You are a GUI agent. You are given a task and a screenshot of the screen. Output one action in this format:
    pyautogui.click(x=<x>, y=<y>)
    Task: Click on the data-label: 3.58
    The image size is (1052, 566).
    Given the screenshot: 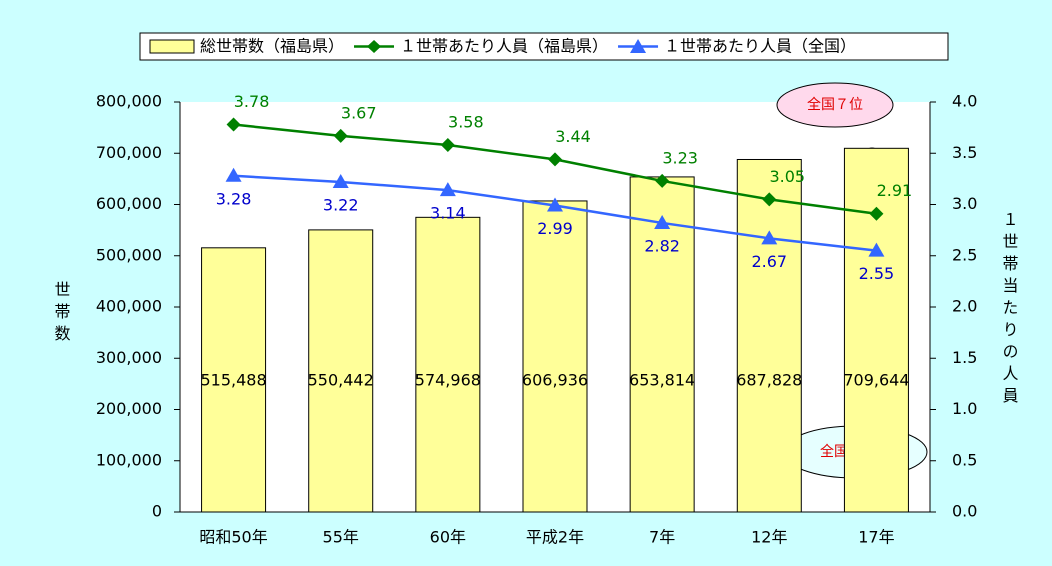 What is the action you would take?
    pyautogui.click(x=466, y=122)
    